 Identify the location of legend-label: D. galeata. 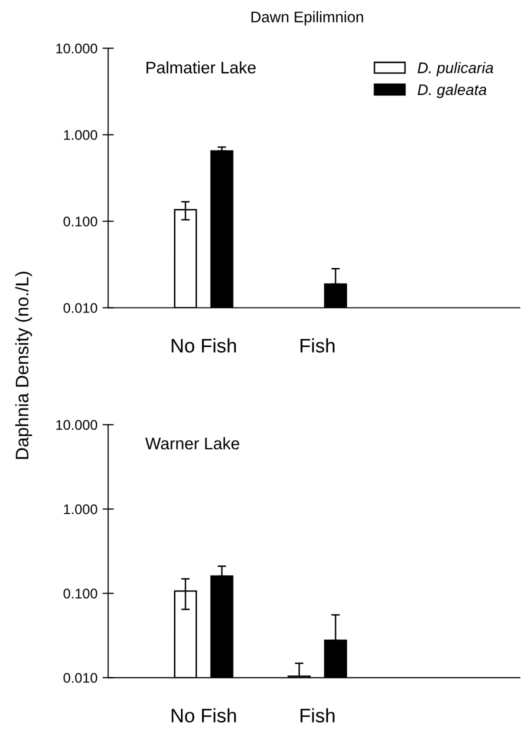
(452, 91).